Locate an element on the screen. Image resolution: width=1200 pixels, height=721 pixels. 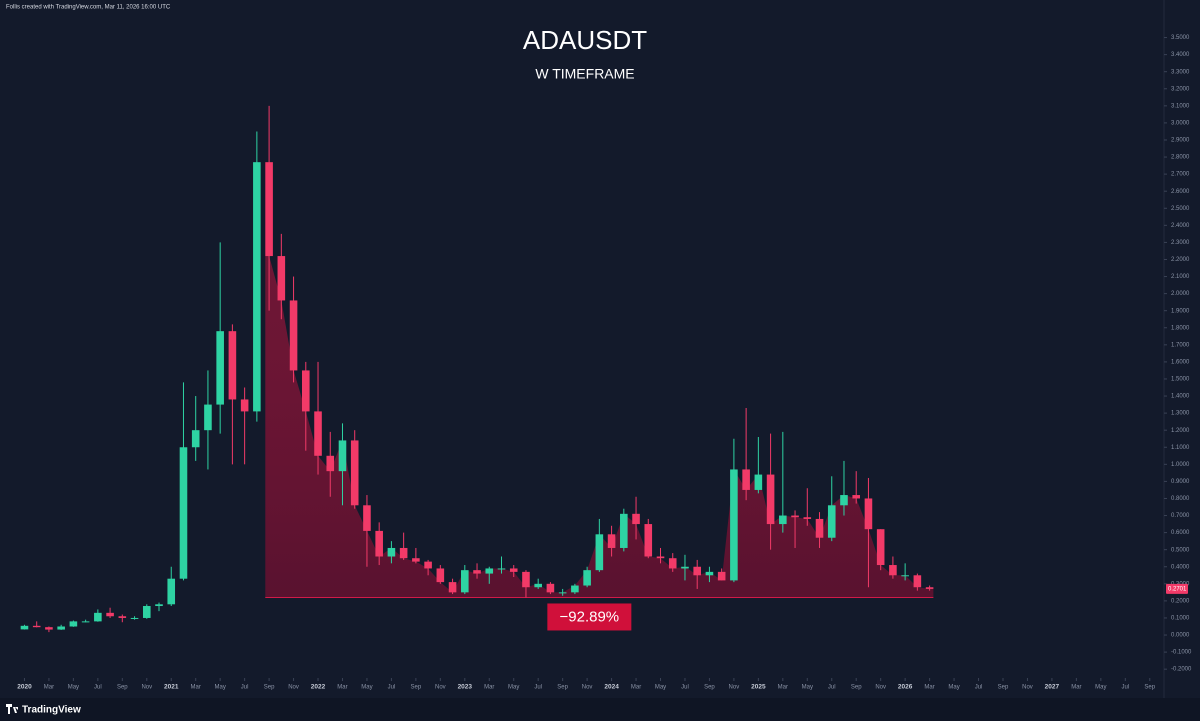
x-tick-label: 2027 is located at coordinates (1052, 687).